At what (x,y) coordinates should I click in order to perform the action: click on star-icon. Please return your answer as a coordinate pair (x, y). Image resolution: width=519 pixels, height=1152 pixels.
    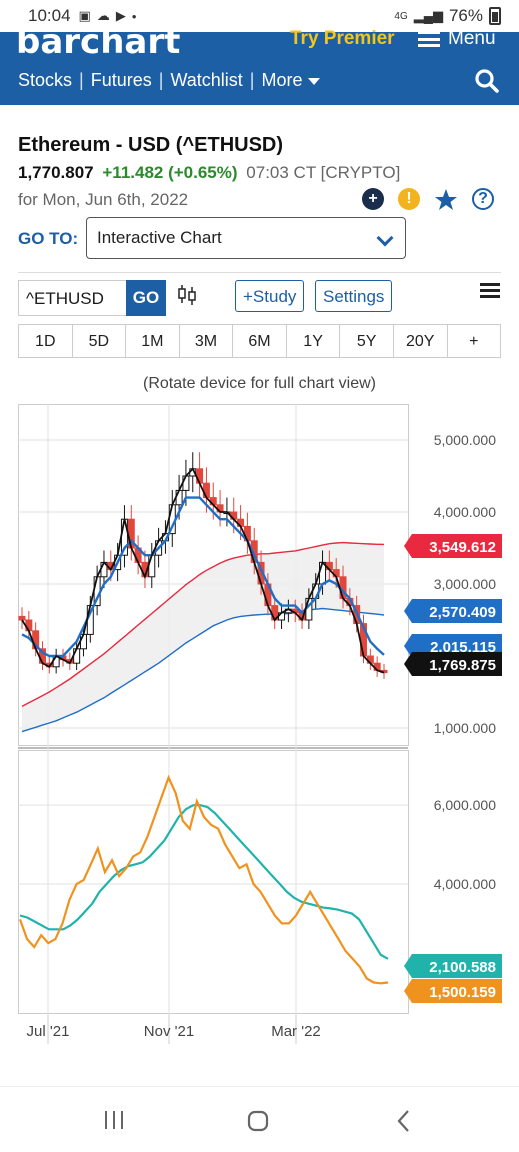
    Looking at the image, I should click on (446, 200).